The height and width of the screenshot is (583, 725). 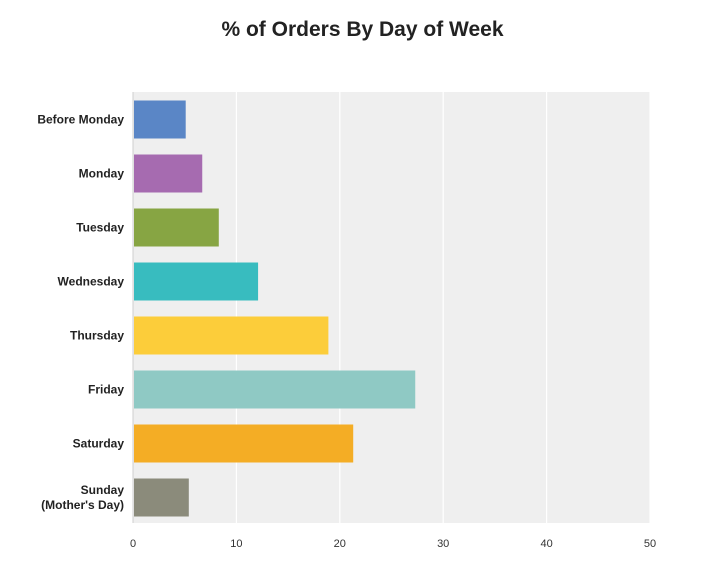 I want to click on category-label: Friday, so click(x=106, y=390).